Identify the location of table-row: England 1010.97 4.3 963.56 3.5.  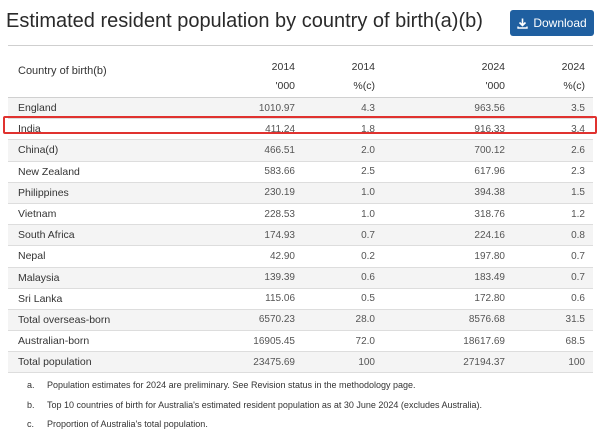
(300, 108).